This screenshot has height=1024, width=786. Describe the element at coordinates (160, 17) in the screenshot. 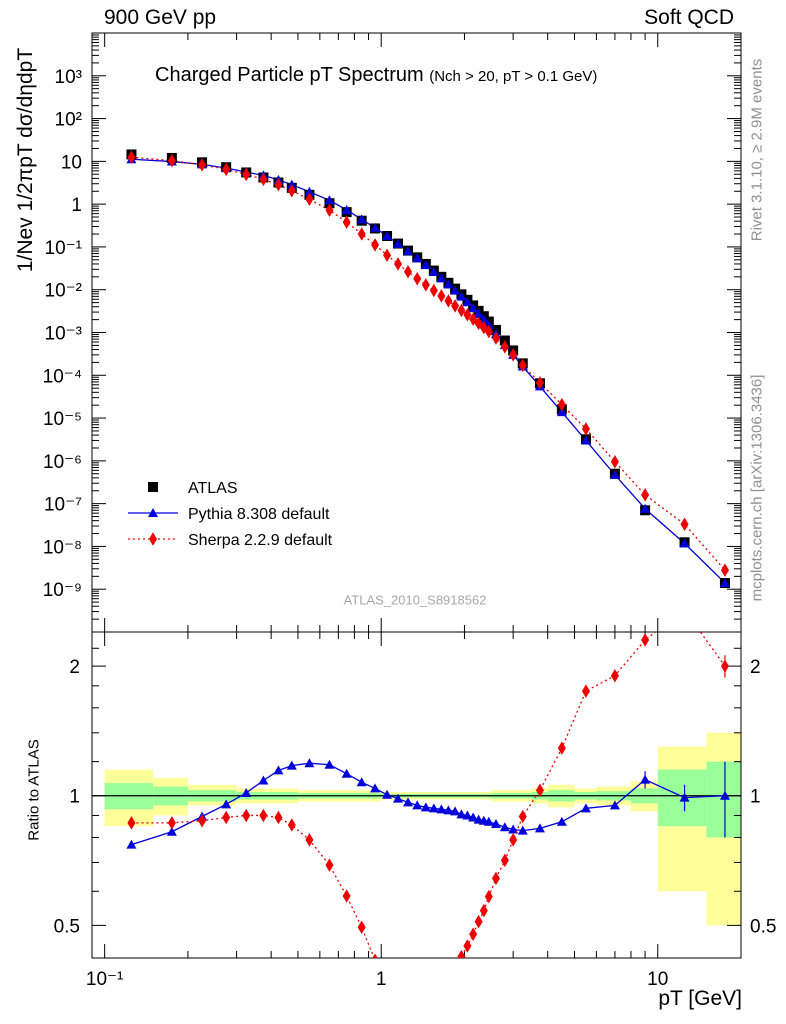

I see `header-left: 900 GeV pp` at that location.